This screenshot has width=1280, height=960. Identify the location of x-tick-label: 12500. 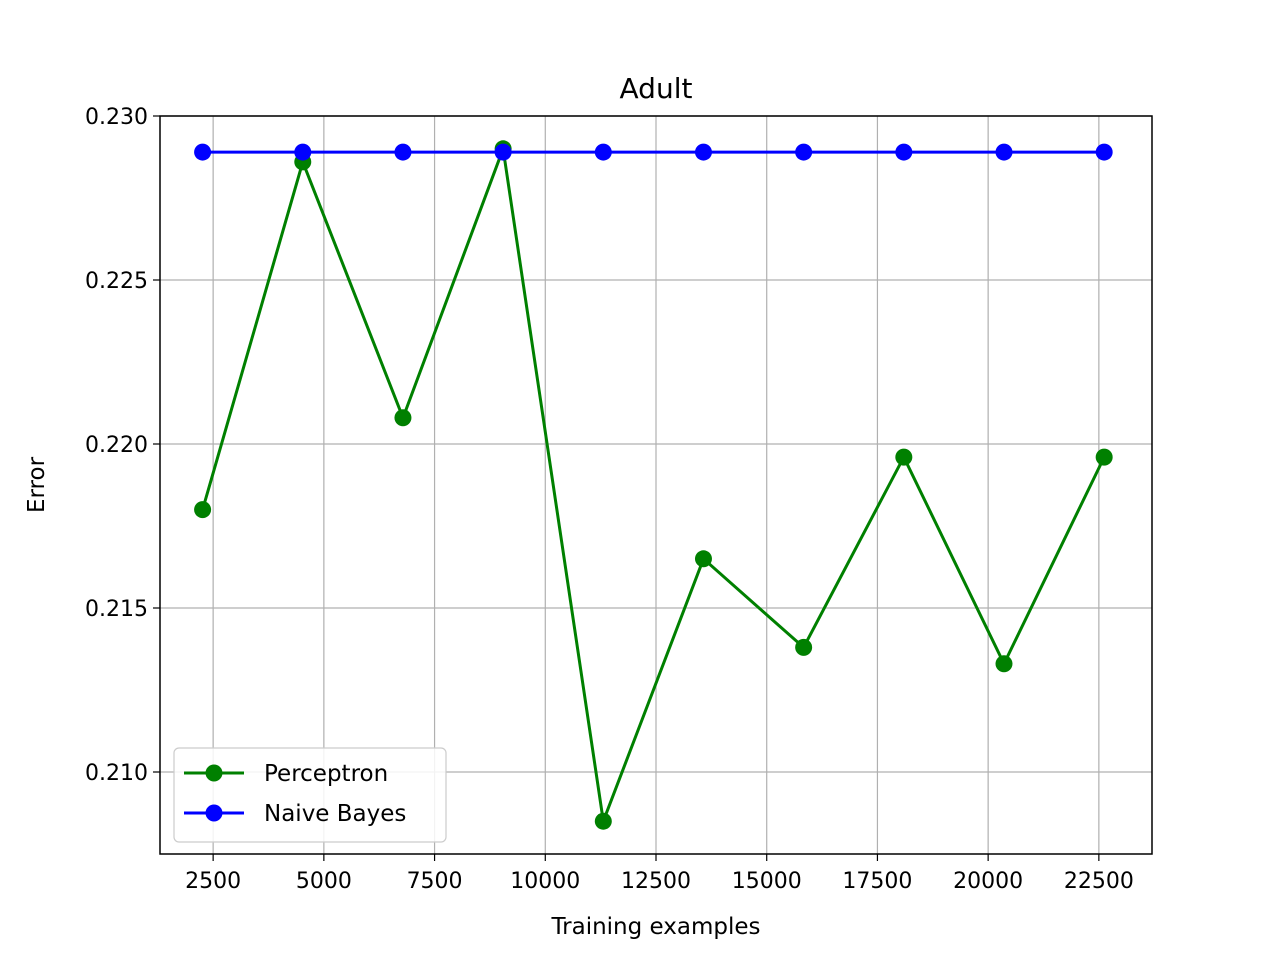
(656, 881).